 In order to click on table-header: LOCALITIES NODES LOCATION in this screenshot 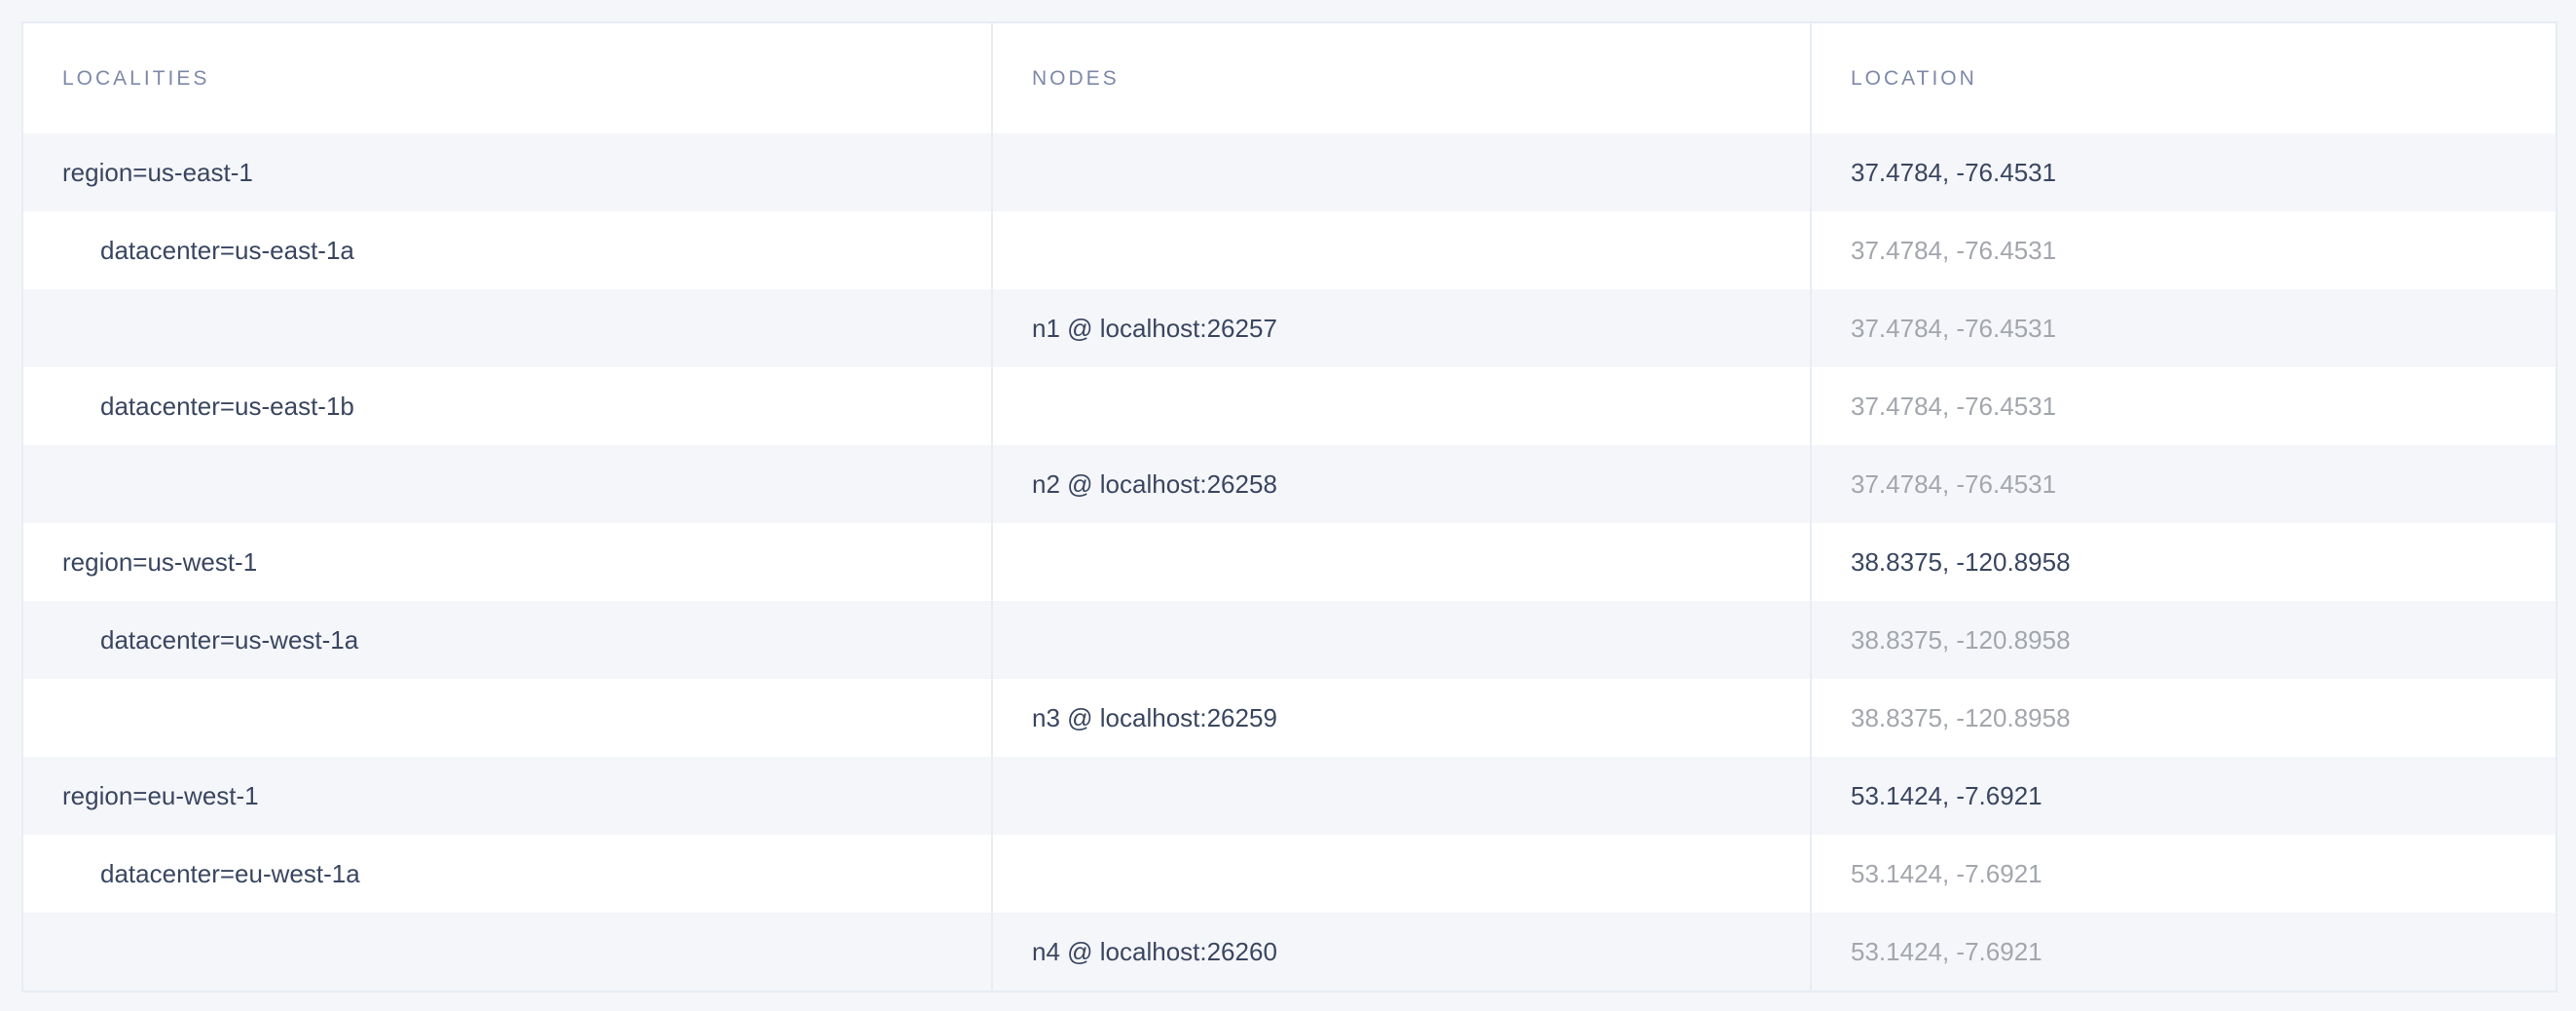, I will do `click(1289, 78)`.